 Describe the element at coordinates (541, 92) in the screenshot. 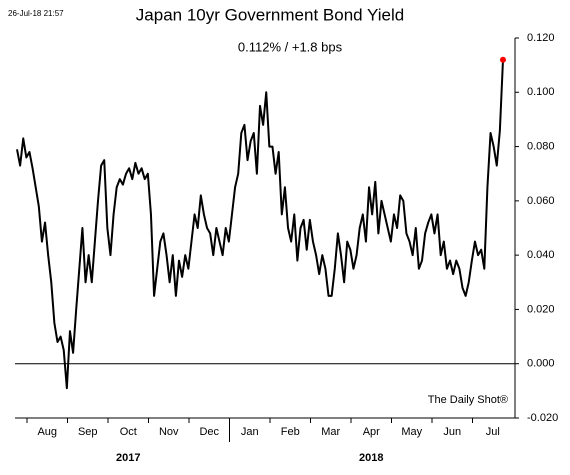

I see `y-tick-label: 0.100` at that location.